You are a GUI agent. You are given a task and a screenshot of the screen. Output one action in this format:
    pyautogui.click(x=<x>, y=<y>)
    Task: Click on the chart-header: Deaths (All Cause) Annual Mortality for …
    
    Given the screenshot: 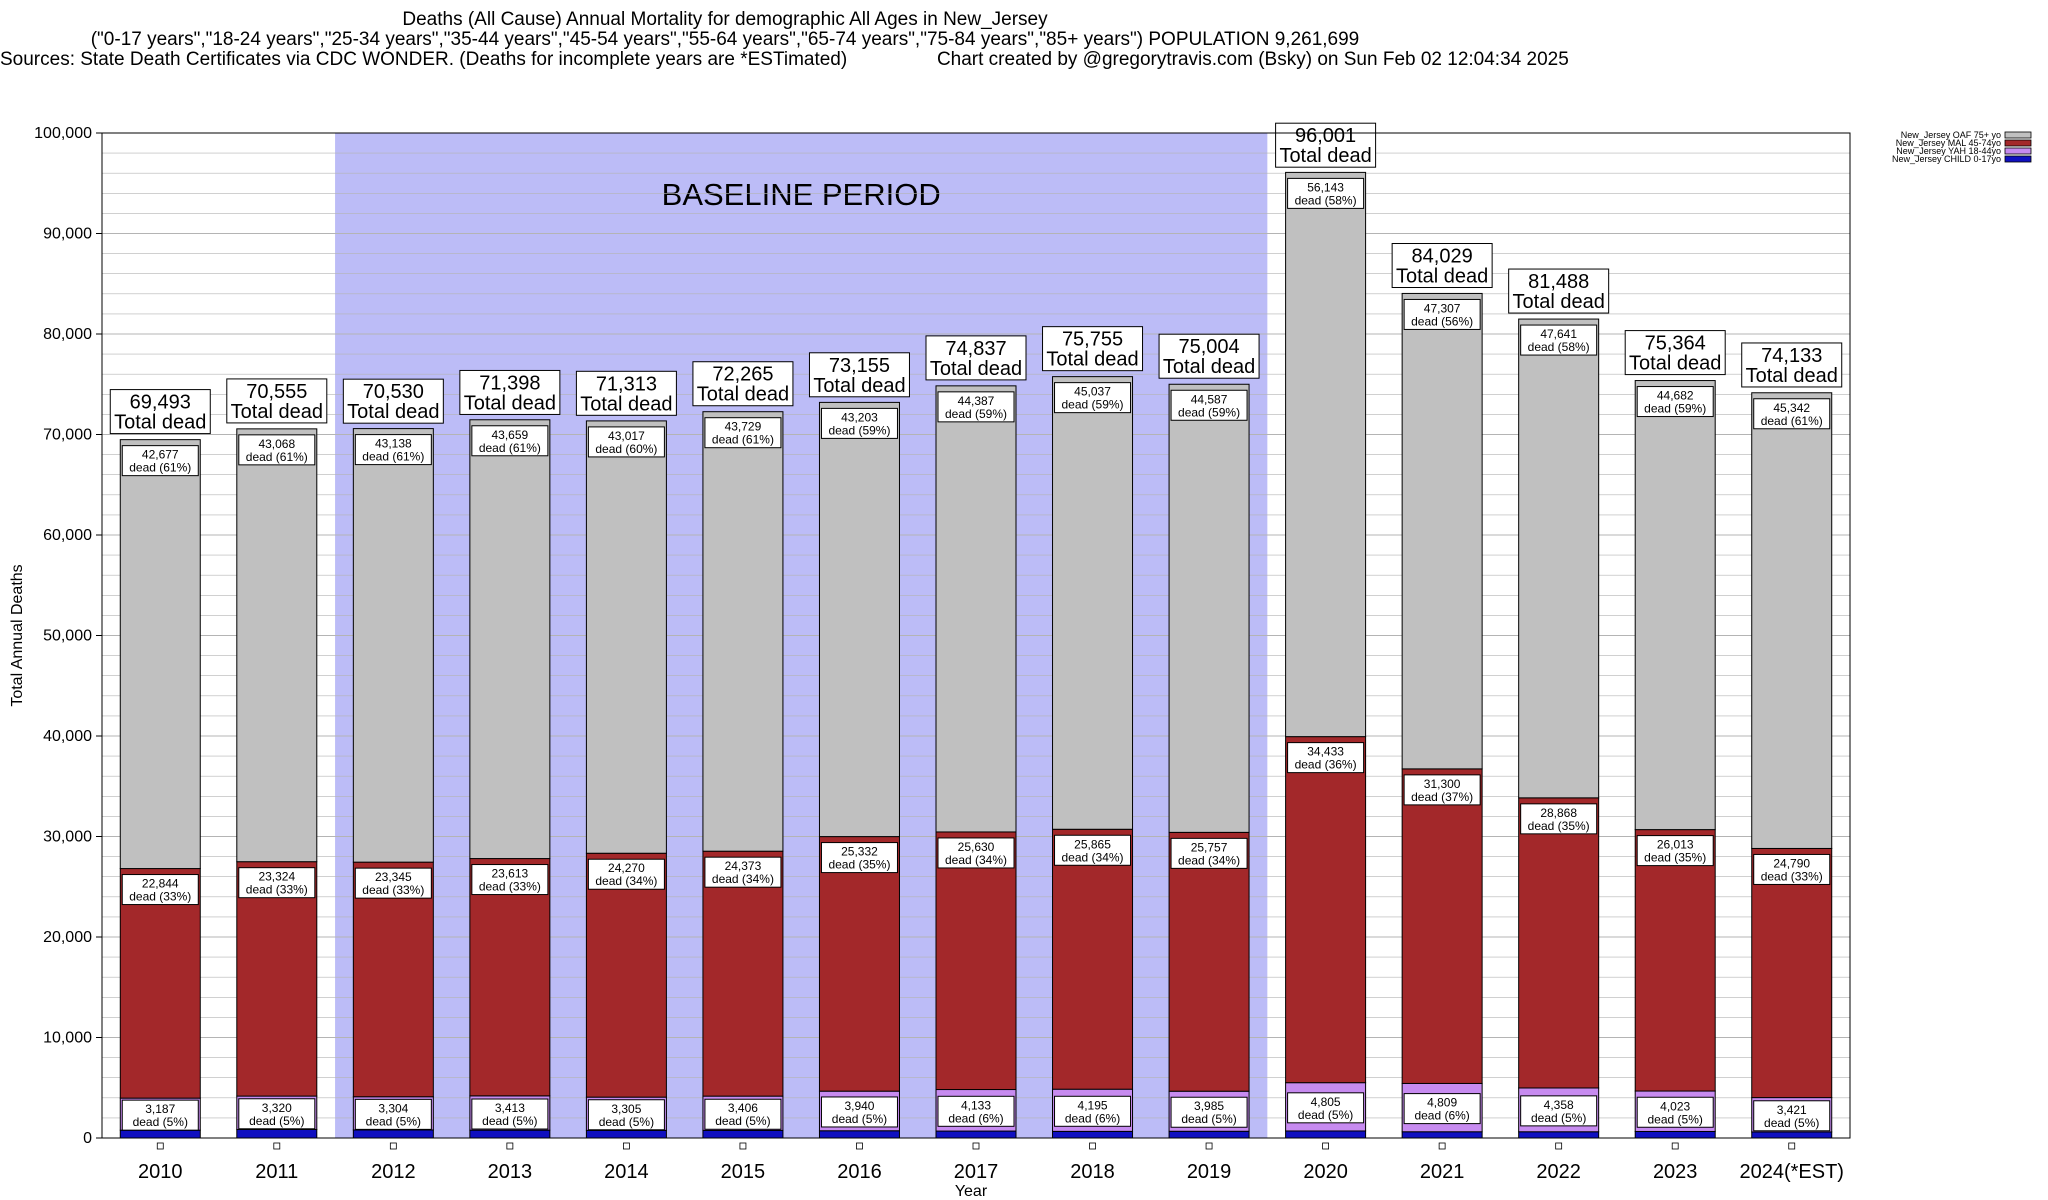 What is the action you would take?
    pyautogui.click(x=784, y=40)
    